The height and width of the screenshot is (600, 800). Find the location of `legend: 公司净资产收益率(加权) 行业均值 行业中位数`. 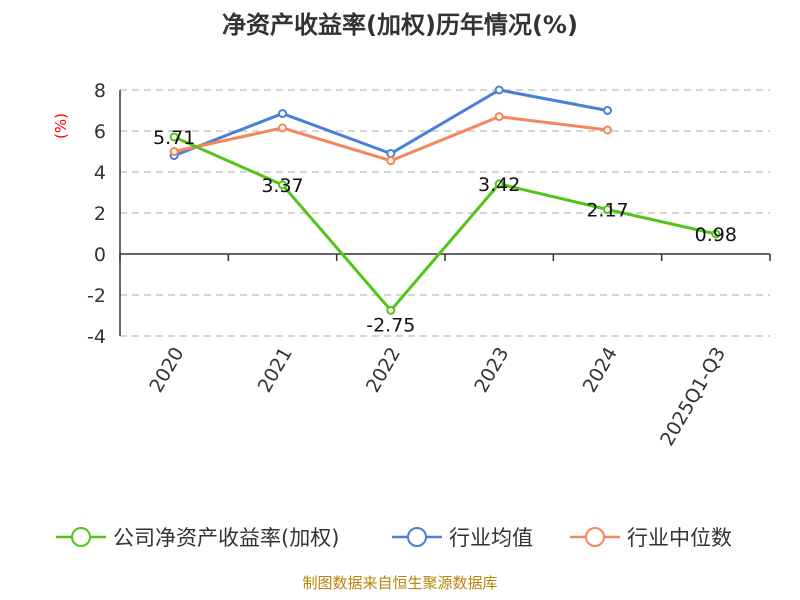

legend: 公司净资产收益率(加权) 行业均值 行业中位数 is located at coordinates (394, 538).